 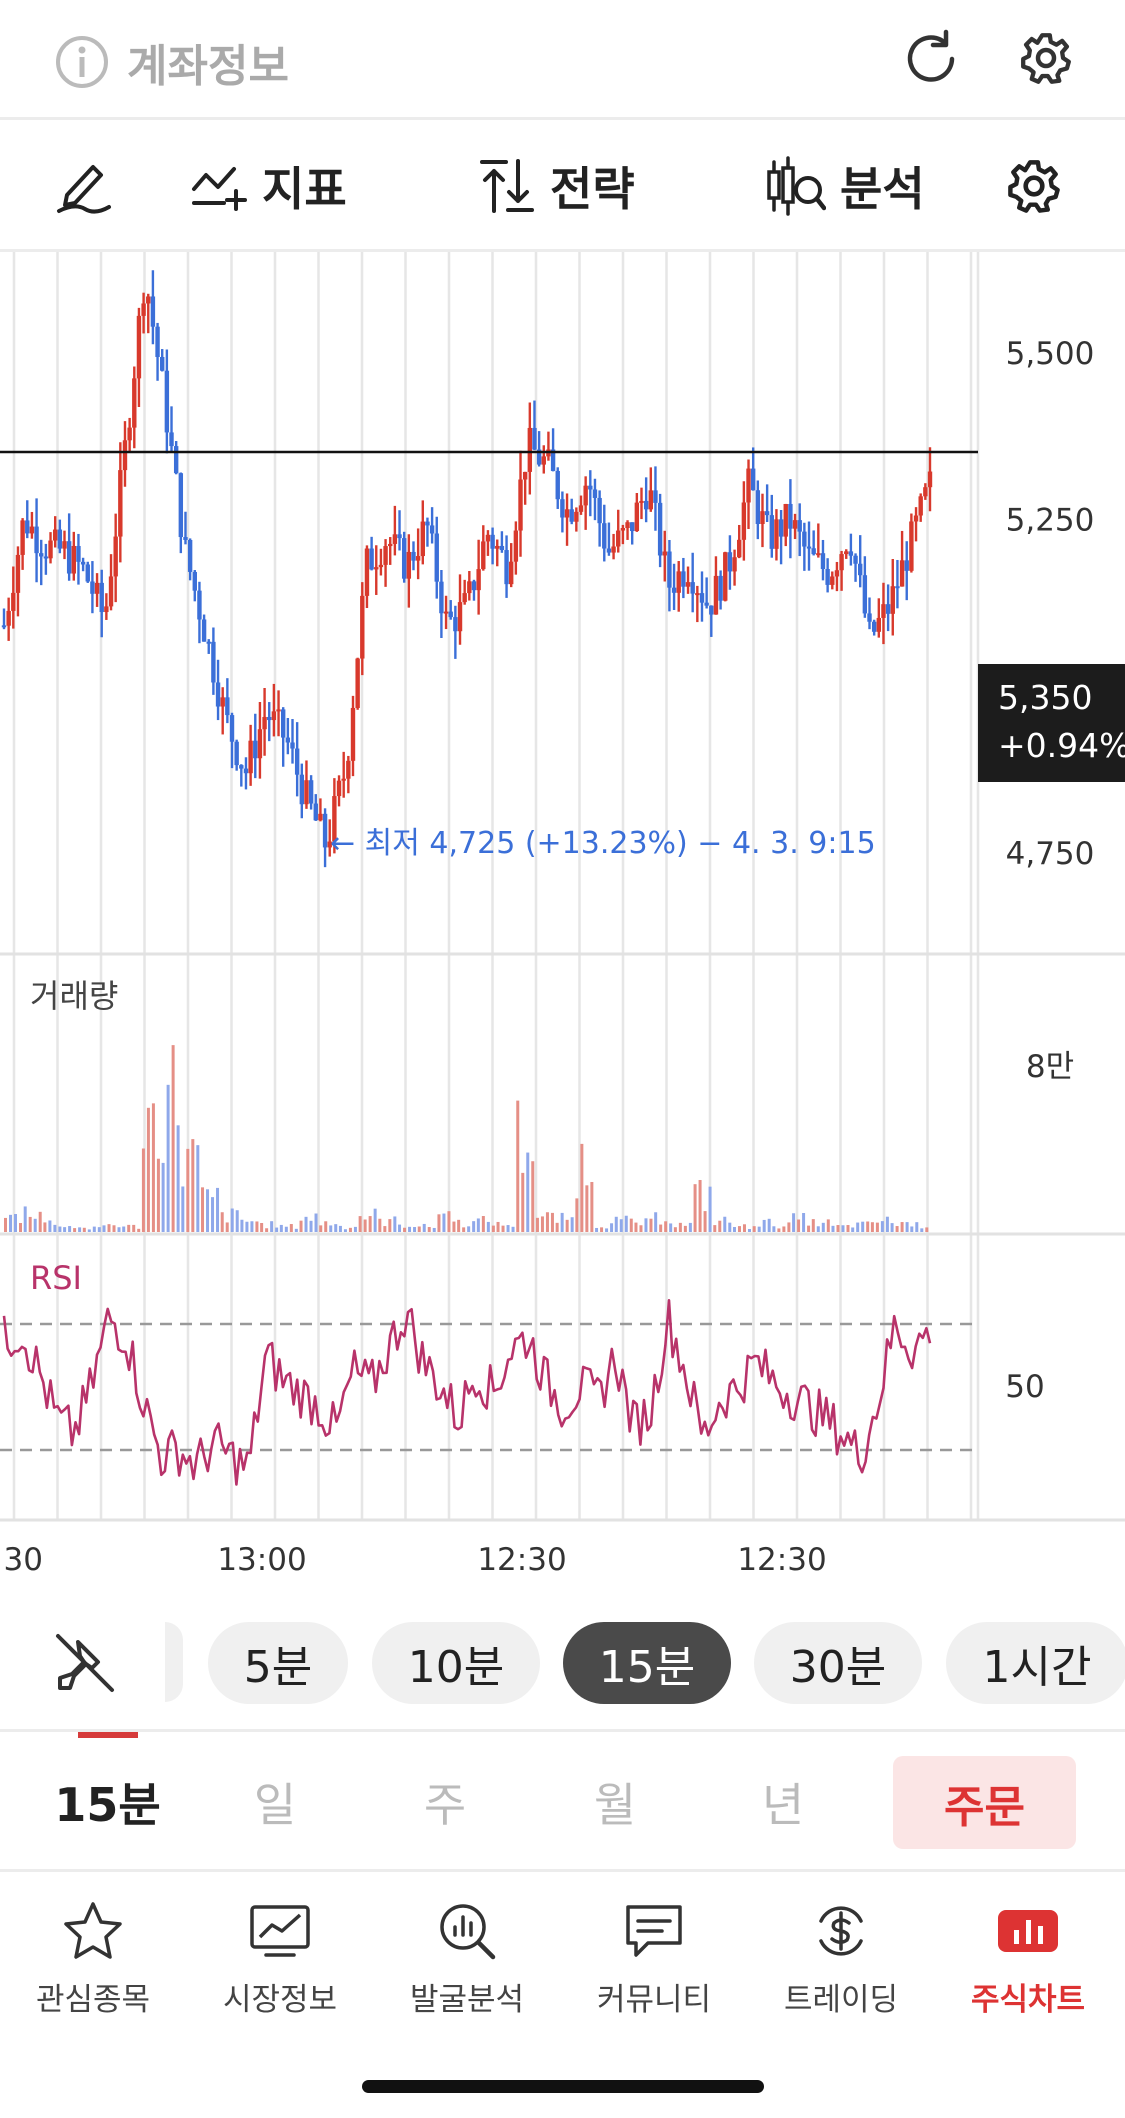 What do you see at coordinates (445, 1805) in the screenshot?
I see `tab-week: 주` at bounding box center [445, 1805].